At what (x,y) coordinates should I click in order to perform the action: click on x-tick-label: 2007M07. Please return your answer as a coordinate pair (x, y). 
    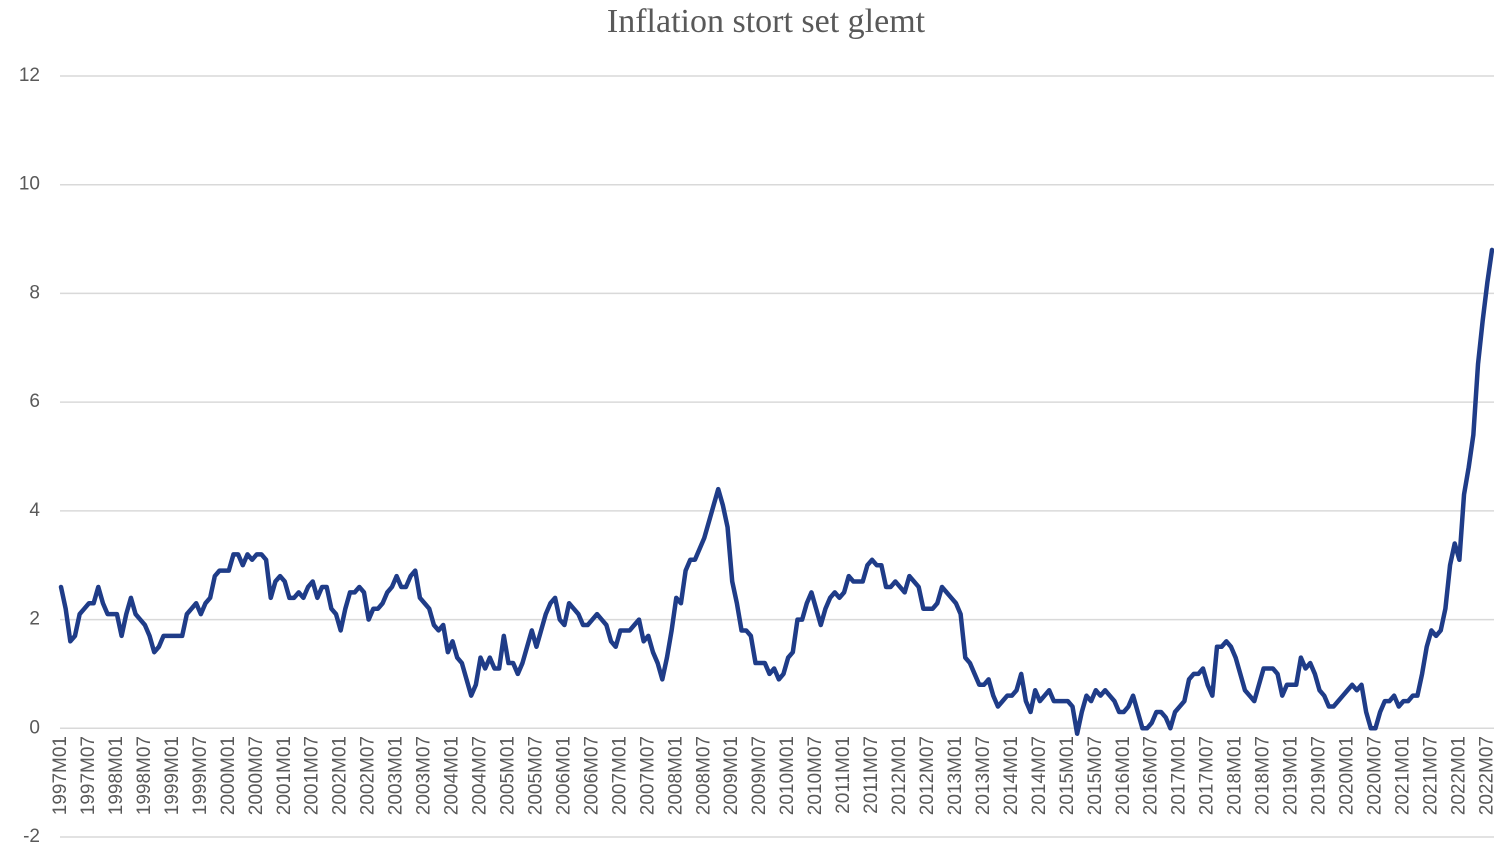
    Looking at the image, I should click on (647, 775).